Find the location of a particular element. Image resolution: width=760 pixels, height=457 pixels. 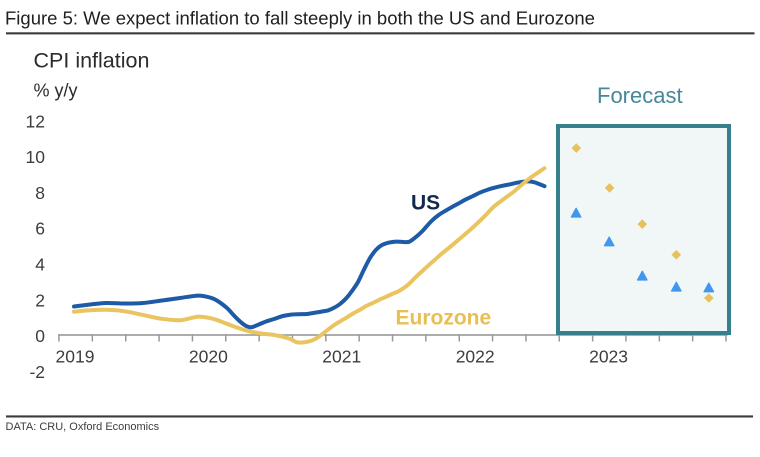

svg-text: 2022 is located at coordinates (475, 356).